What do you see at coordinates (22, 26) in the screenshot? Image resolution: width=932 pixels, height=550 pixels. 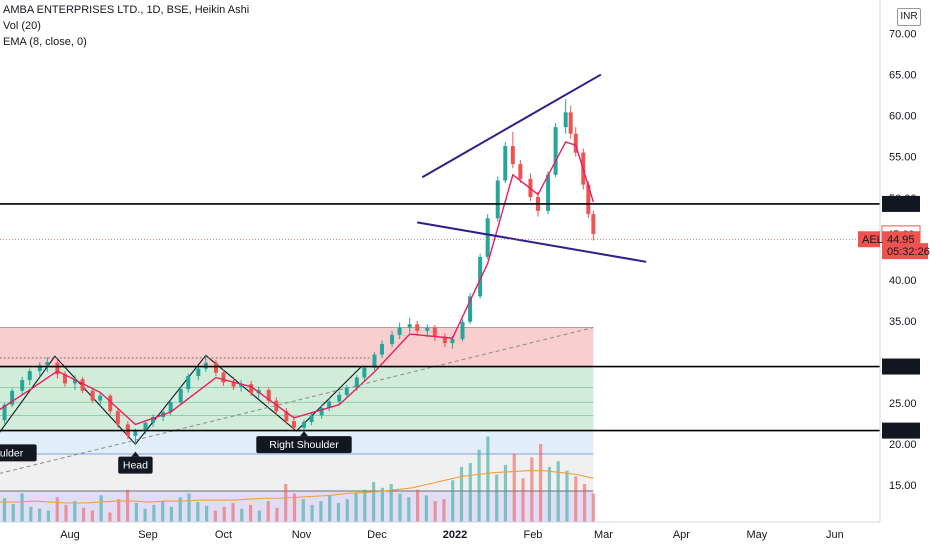 I see `volume-indicator-label: Vol (20)` at bounding box center [22, 26].